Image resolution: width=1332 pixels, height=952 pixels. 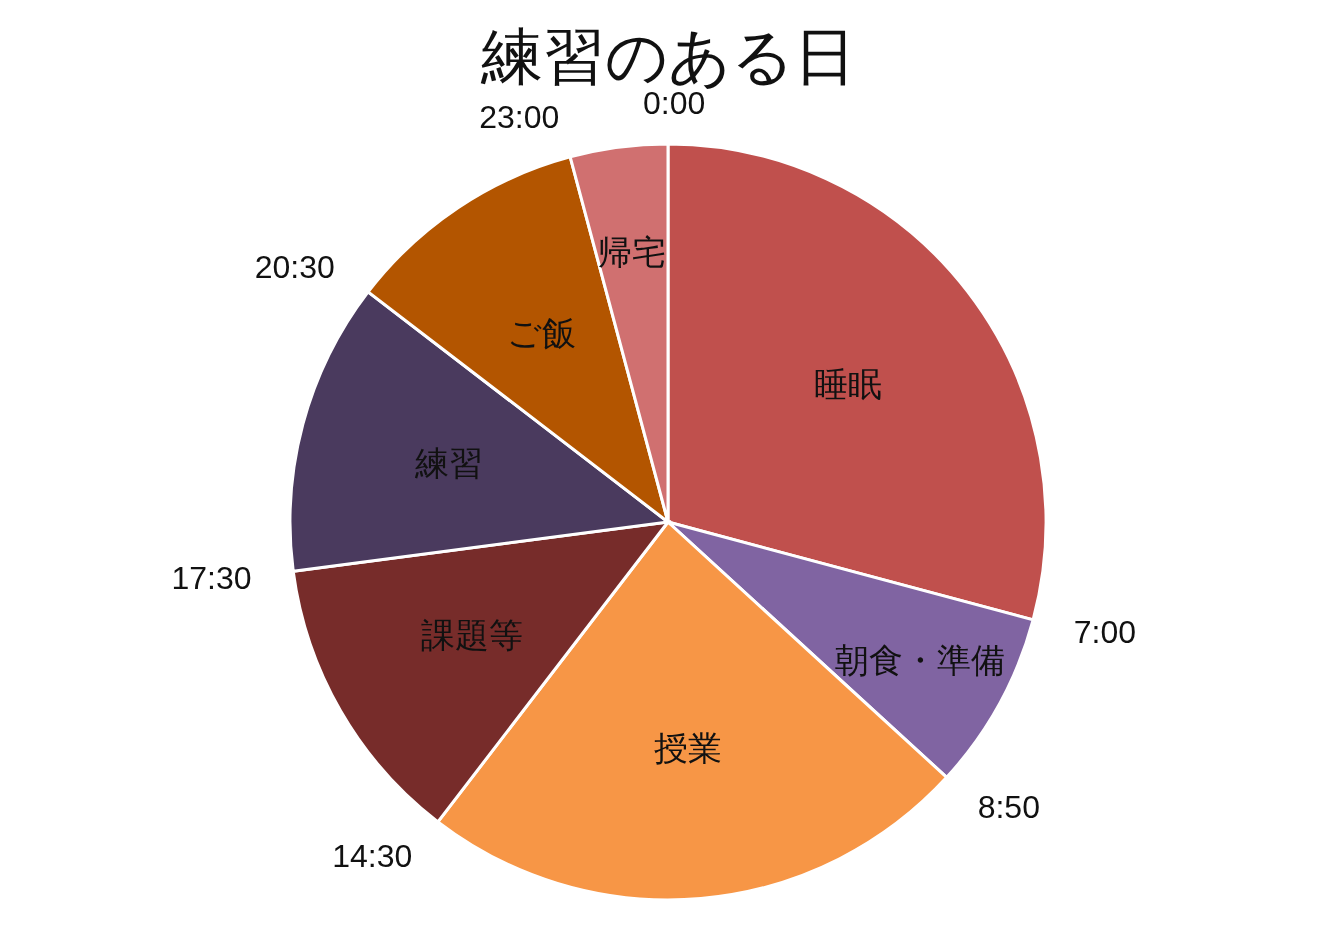 What do you see at coordinates (1008, 806) in the screenshot?
I see `text: 8:50` at bounding box center [1008, 806].